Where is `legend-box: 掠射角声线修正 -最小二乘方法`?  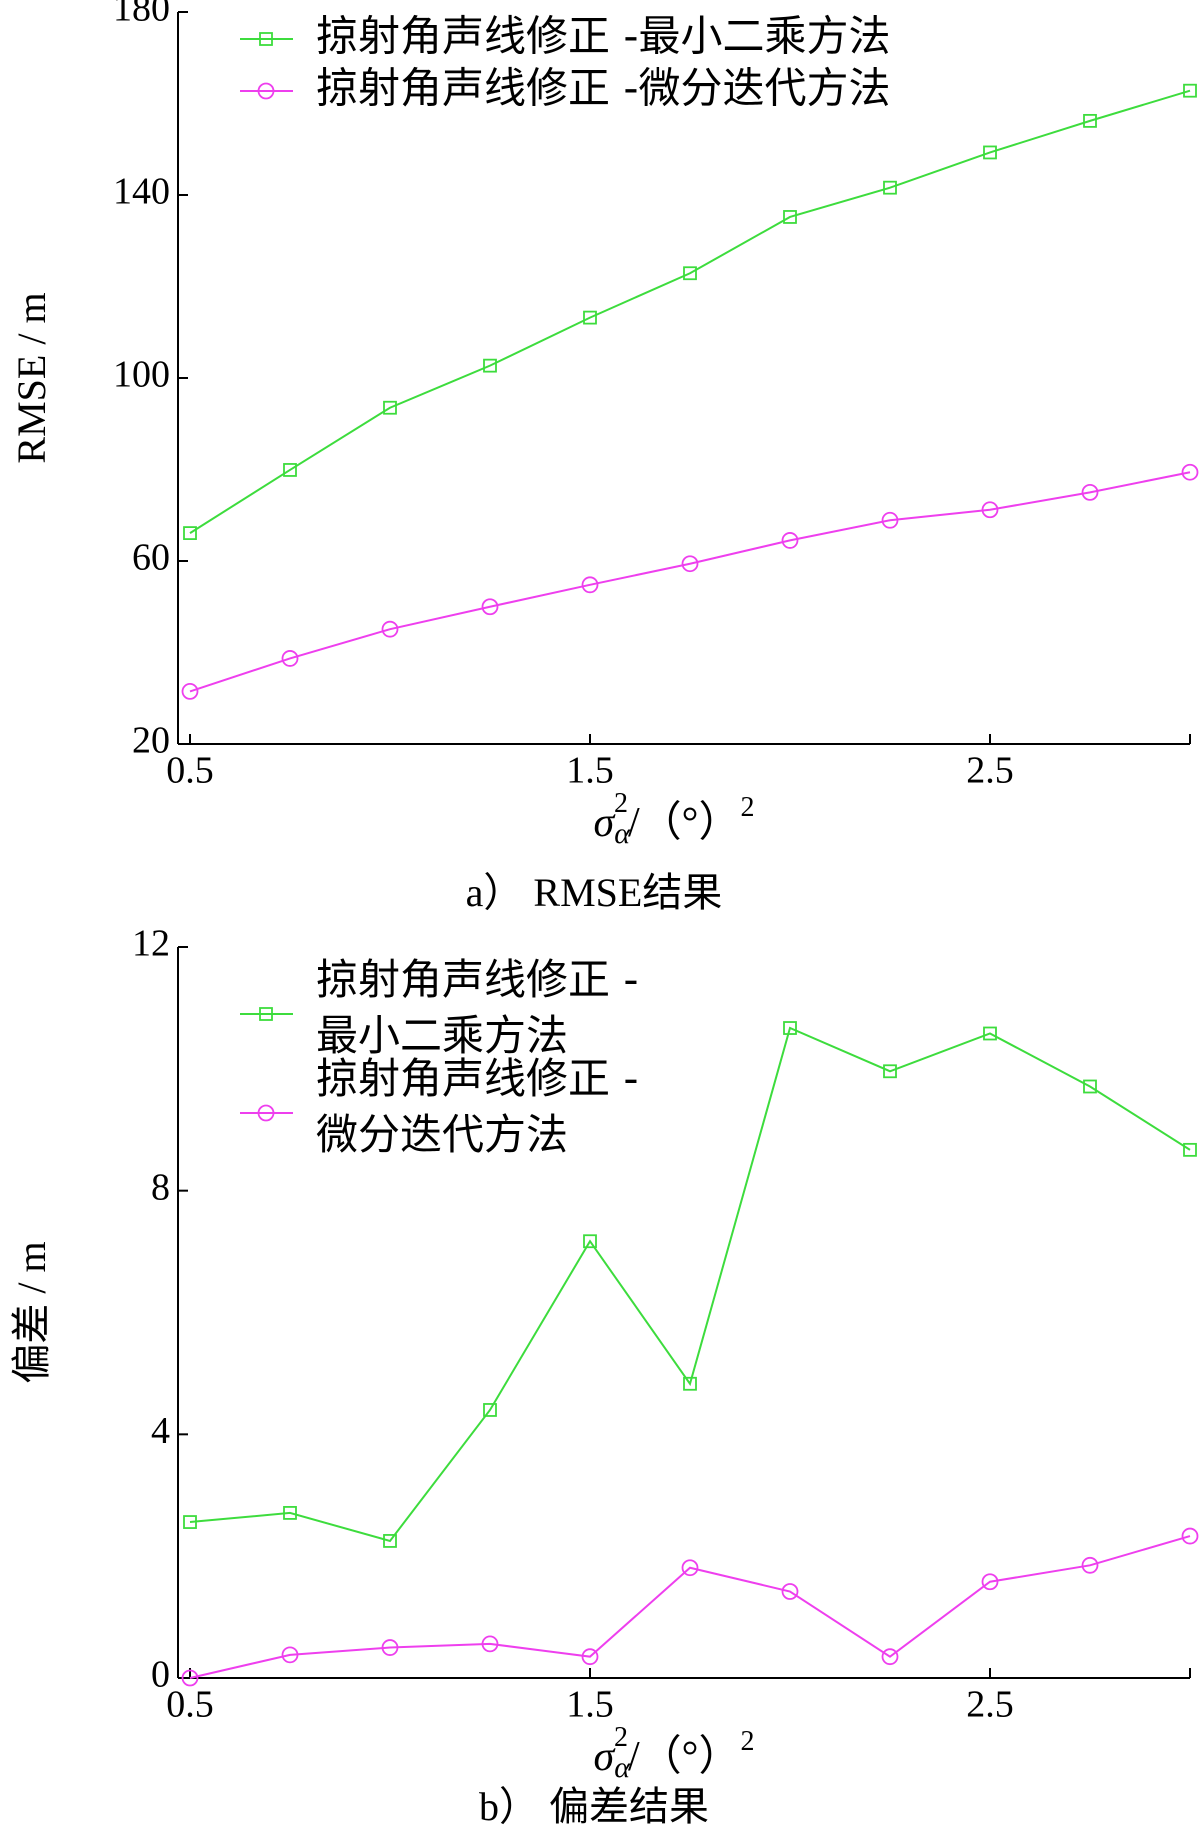 legend-box: 掠射角声线修正 -最小二乘方法 is located at coordinates (477, 1007).